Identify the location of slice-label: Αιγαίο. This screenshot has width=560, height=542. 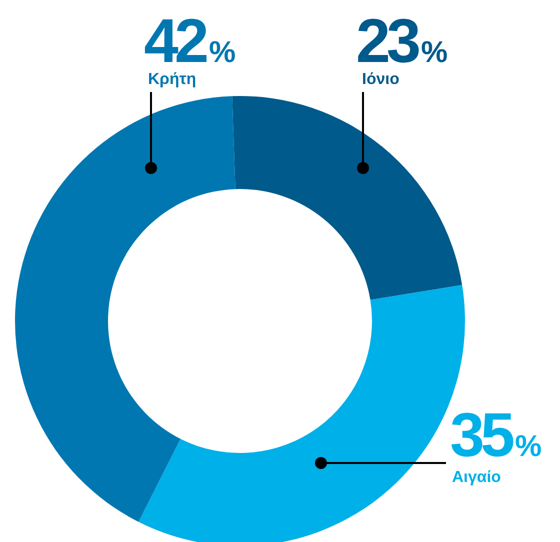
(477, 477).